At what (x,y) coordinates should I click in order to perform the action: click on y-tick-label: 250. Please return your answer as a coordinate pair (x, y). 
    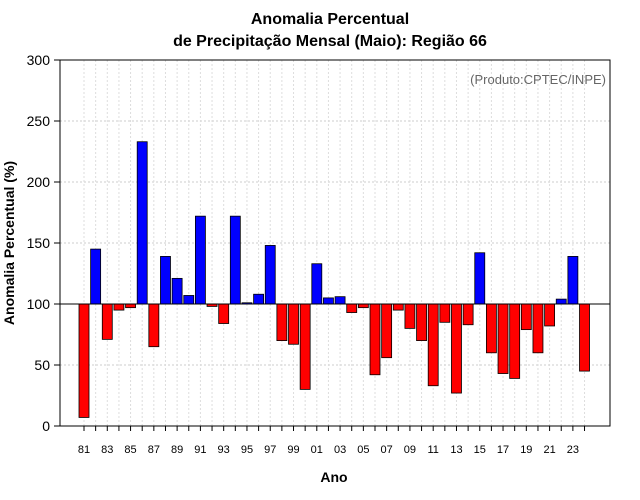
    Looking at the image, I should click on (39, 121).